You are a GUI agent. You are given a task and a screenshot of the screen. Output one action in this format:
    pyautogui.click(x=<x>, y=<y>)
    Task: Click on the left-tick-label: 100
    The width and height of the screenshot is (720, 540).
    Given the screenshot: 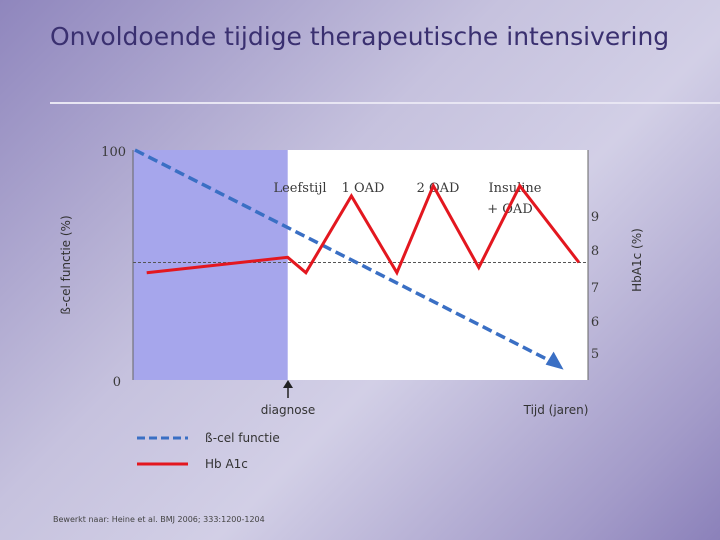 What is the action you would take?
    pyautogui.click(x=113, y=152)
    